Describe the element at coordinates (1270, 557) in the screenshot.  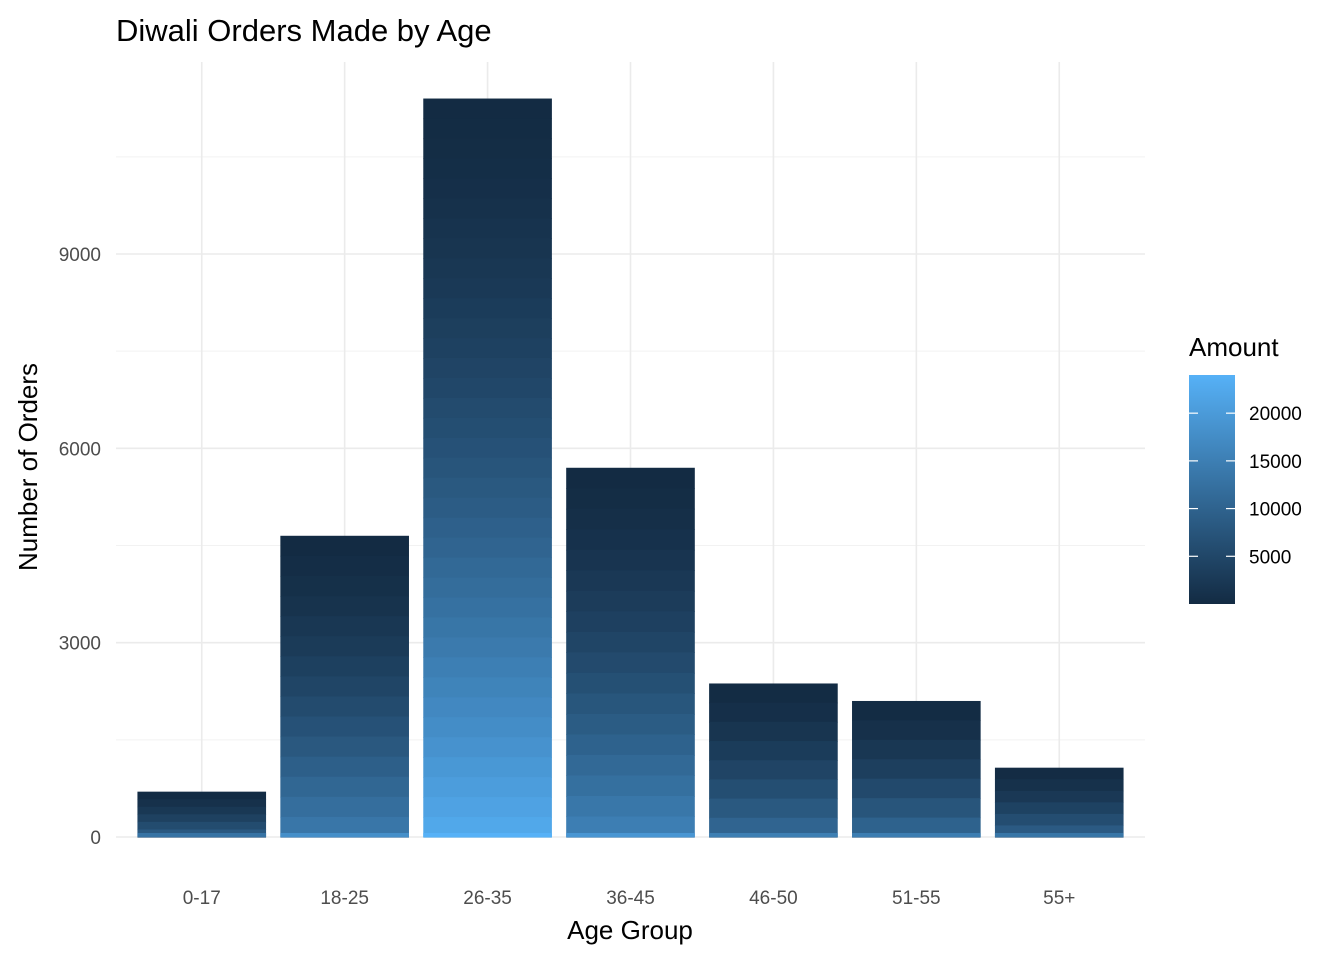
I see `legend-break-label: 5000` at that location.